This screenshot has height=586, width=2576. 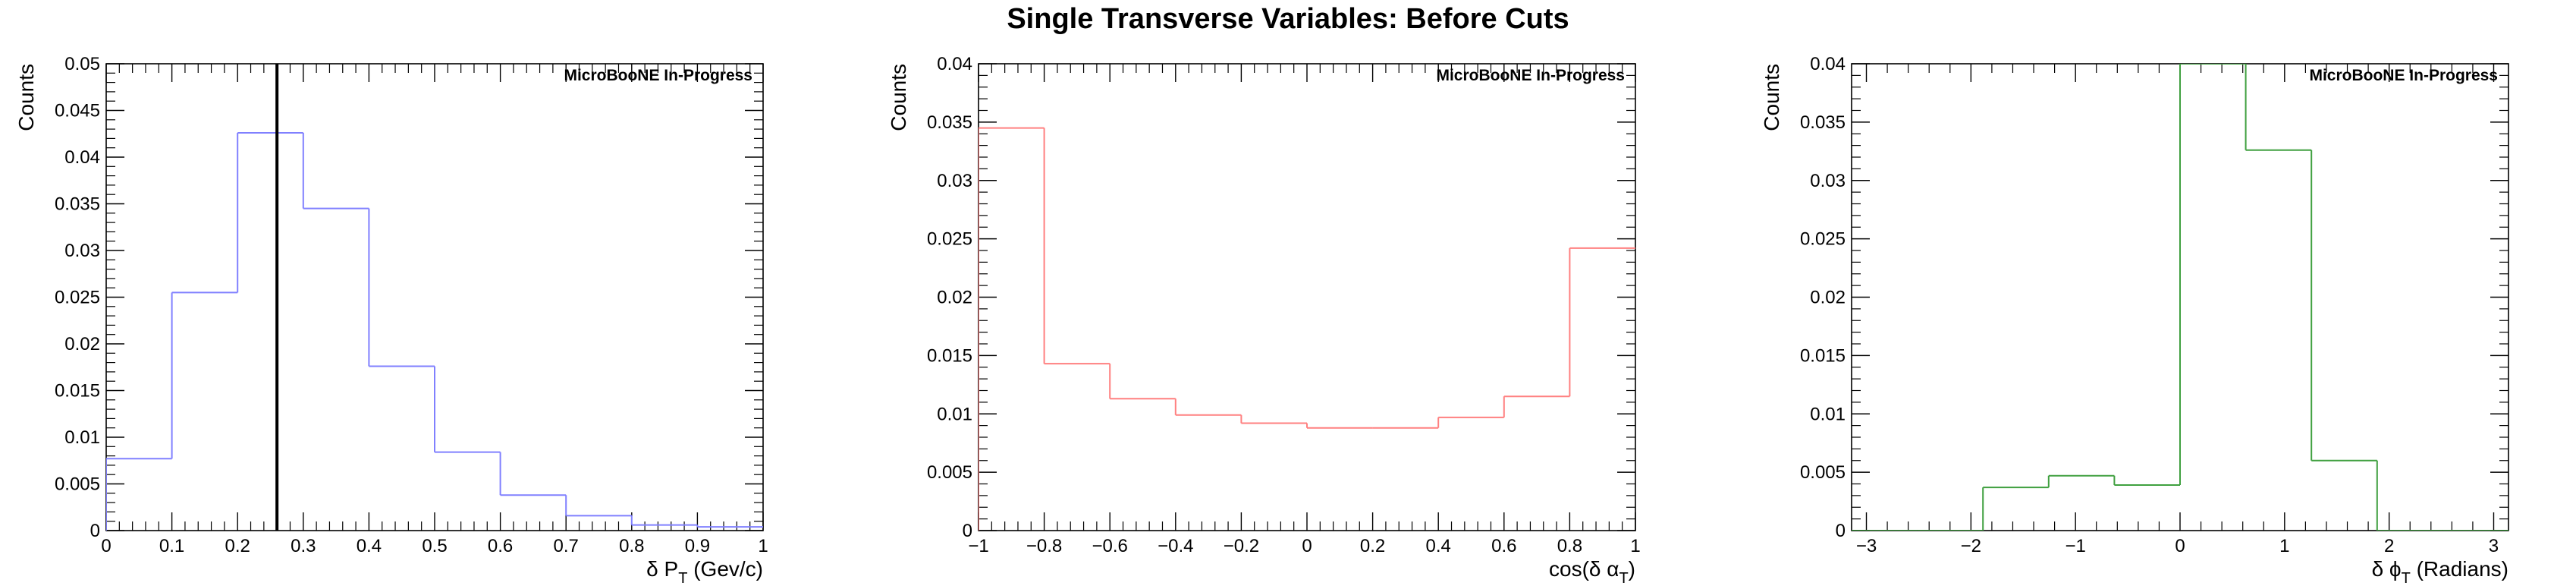 What do you see at coordinates (2389, 546) in the screenshot?
I see `x-tick-label: 2` at bounding box center [2389, 546].